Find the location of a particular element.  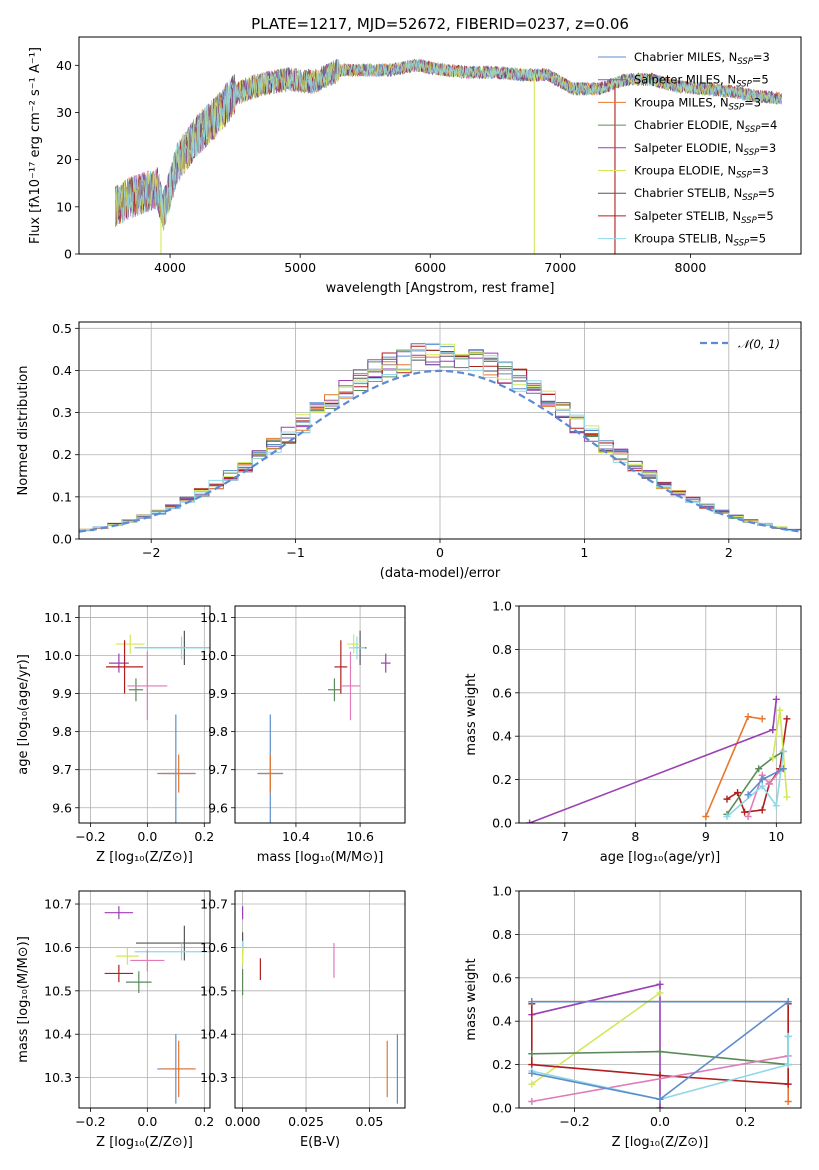

histogram-series is located at coordinates (440, 436).